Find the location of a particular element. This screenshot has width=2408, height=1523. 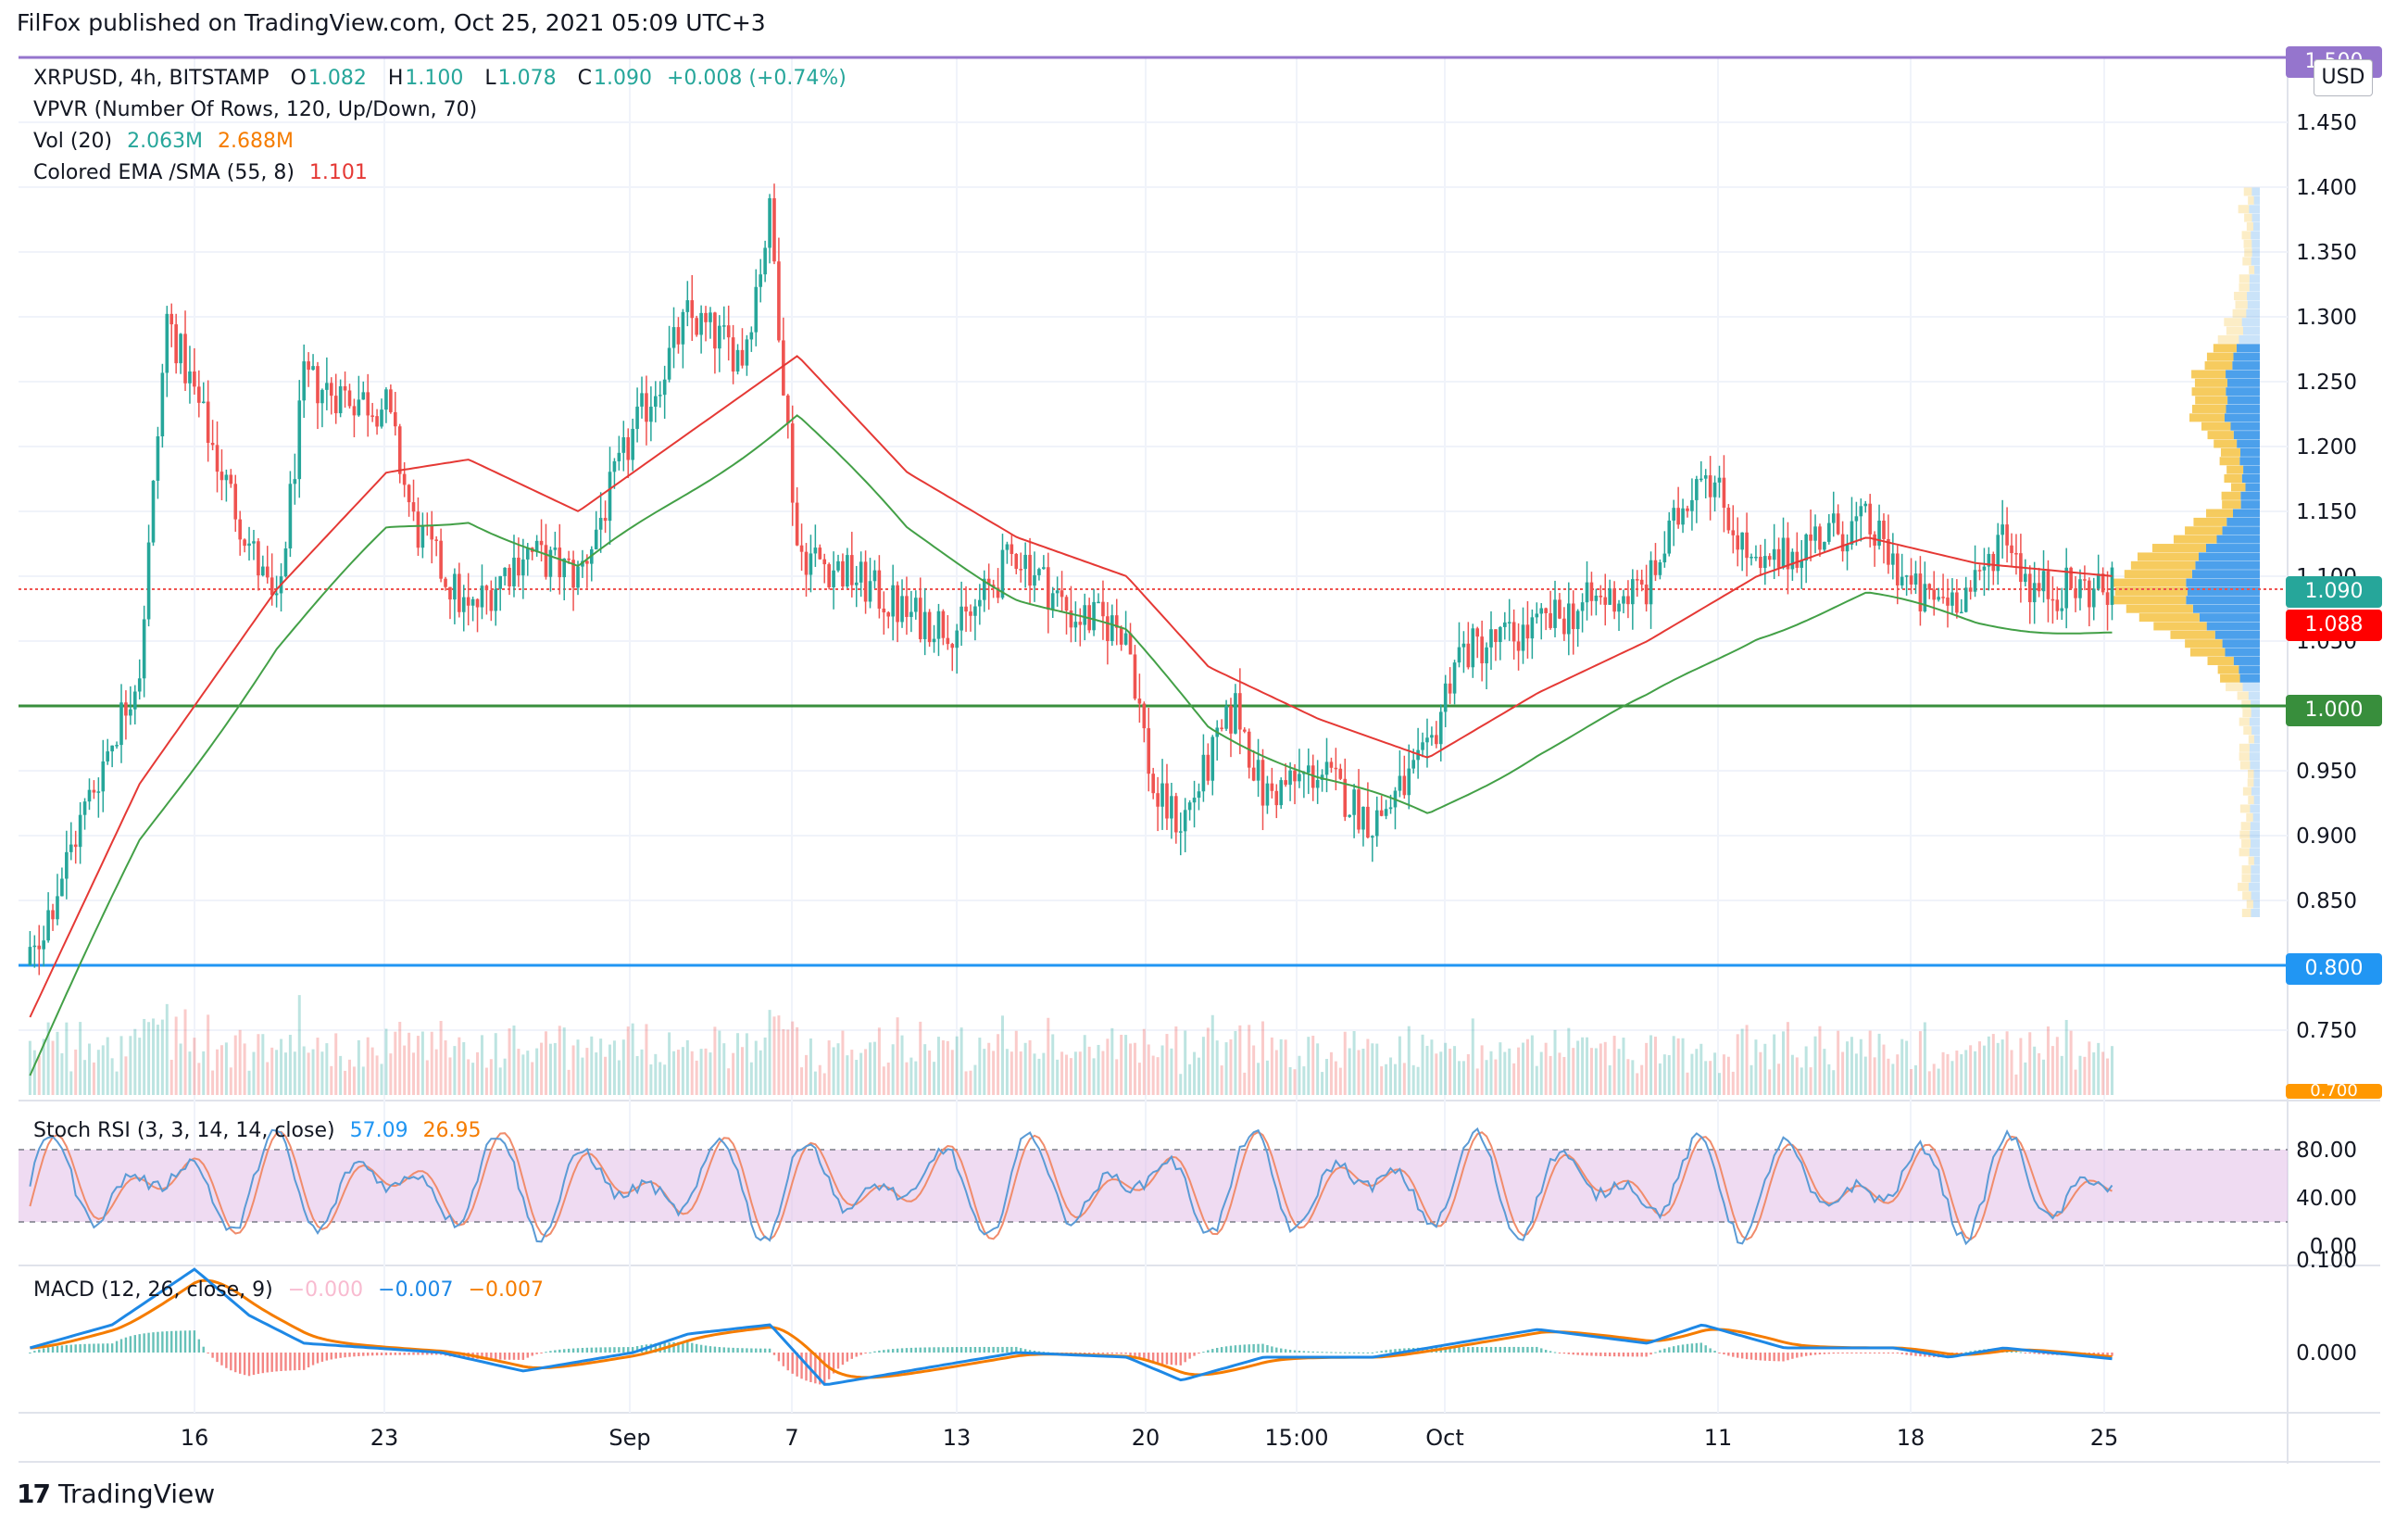

currency-button: USD is located at coordinates (2343, 77).